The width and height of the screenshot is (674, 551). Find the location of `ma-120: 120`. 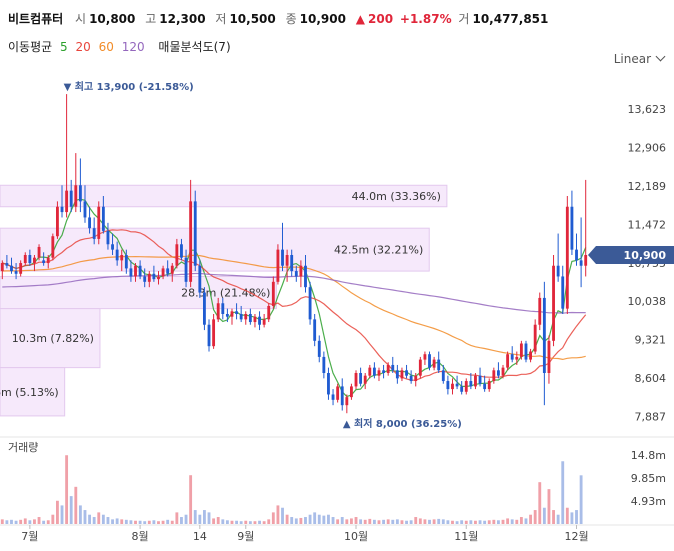

ma-120: 120 is located at coordinates (133, 47).